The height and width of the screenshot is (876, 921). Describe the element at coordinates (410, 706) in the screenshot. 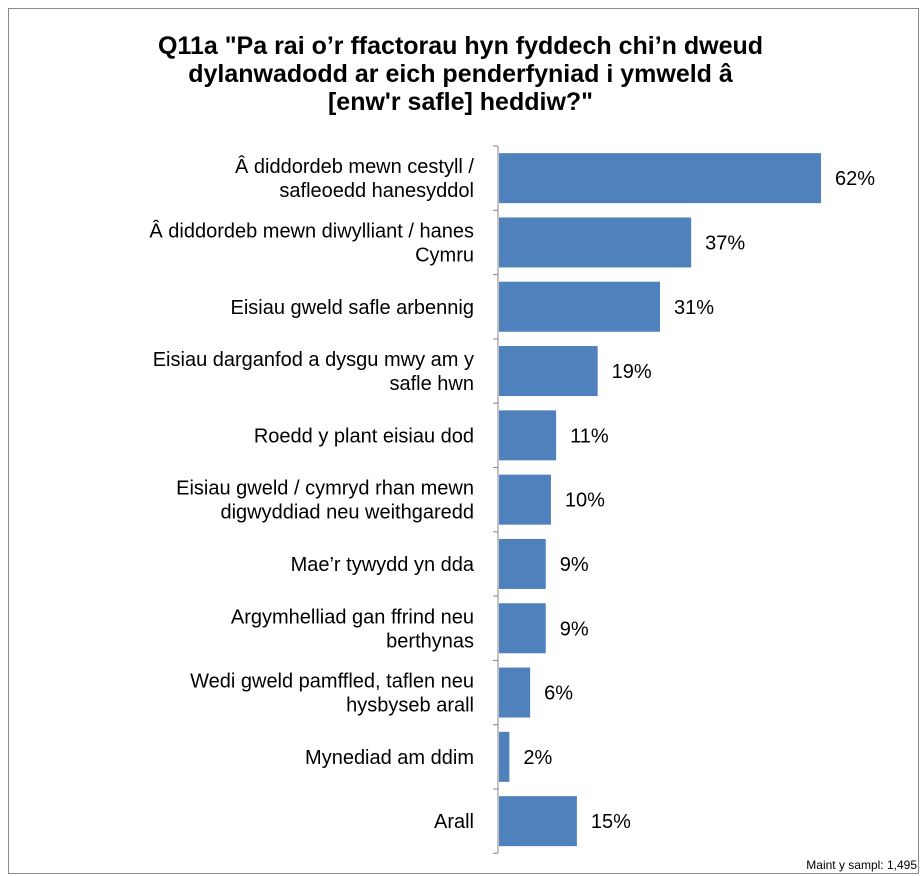

I see `category-label-line: hysbyseb arall` at that location.